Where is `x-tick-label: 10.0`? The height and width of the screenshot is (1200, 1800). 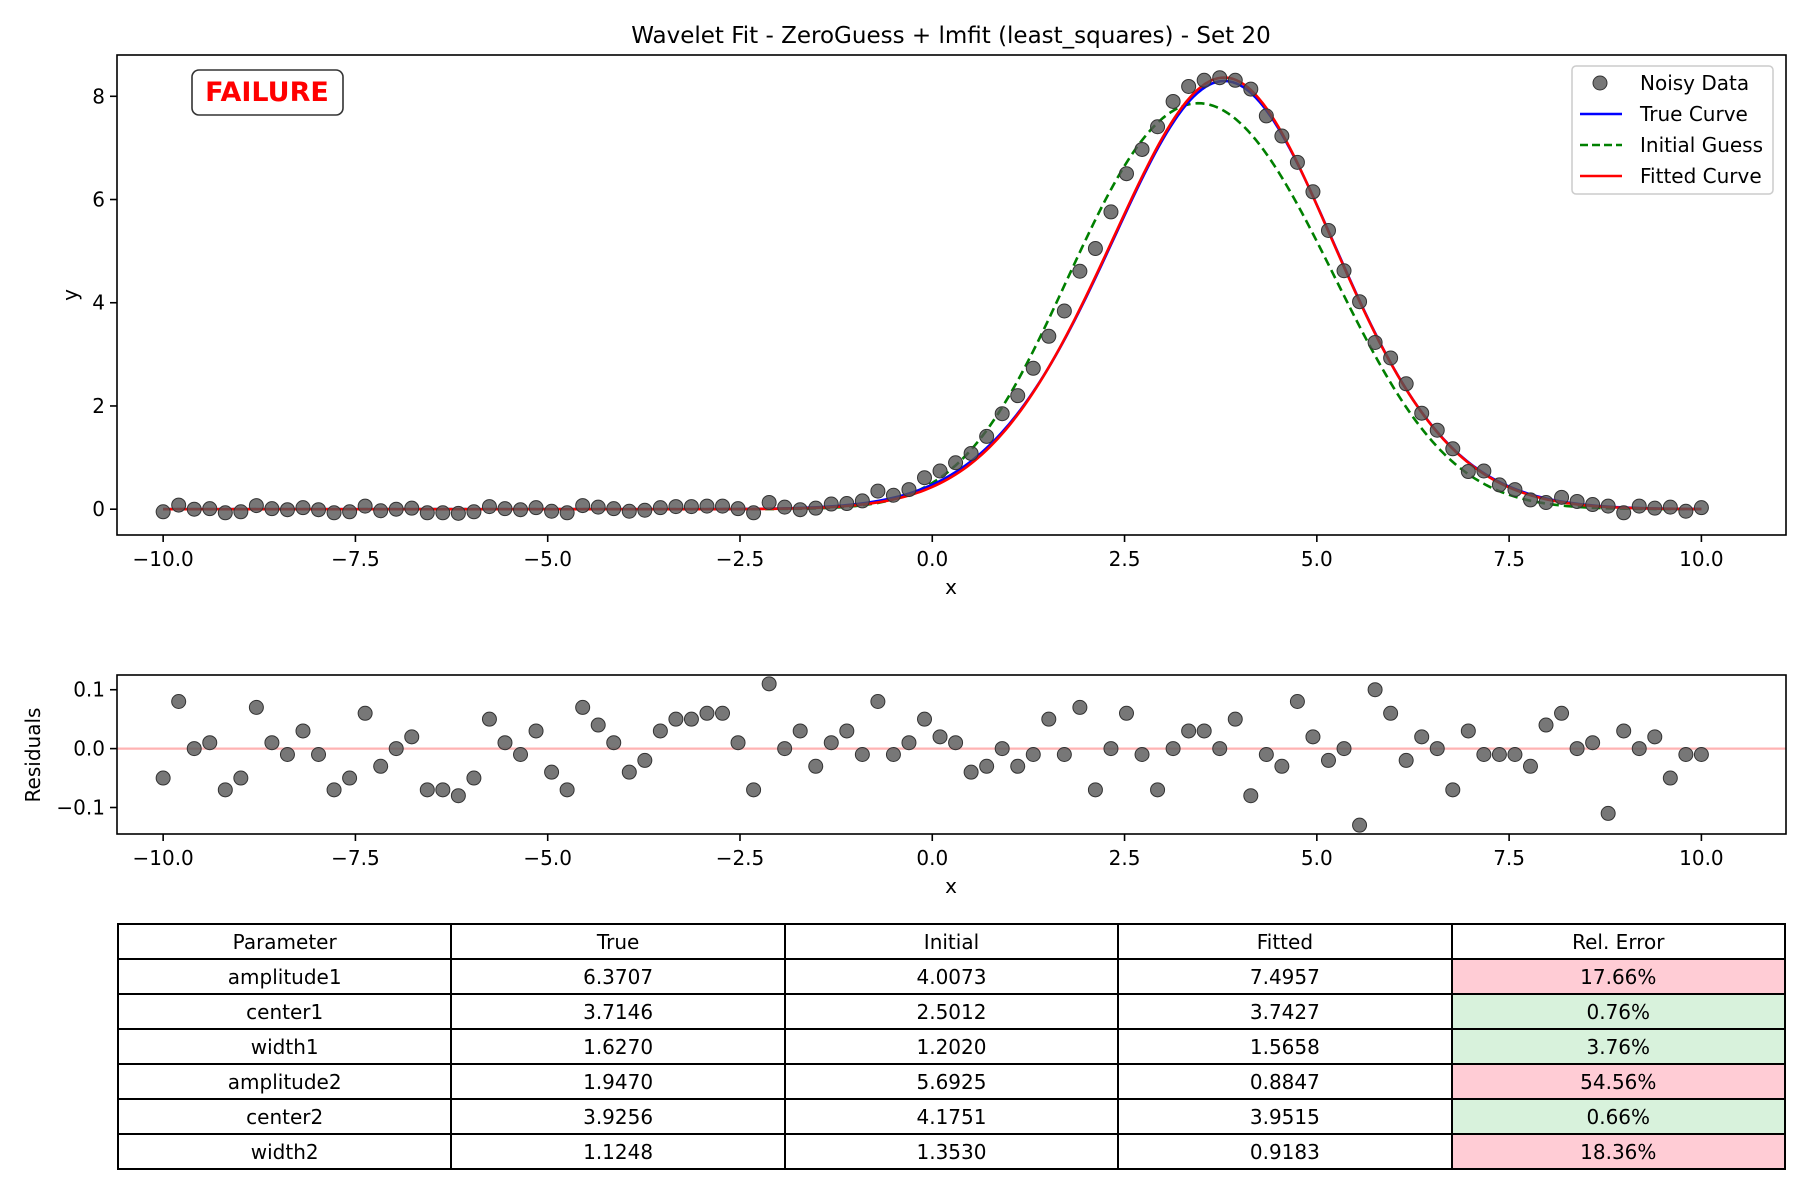 x-tick-label: 10.0 is located at coordinates (1701, 858).